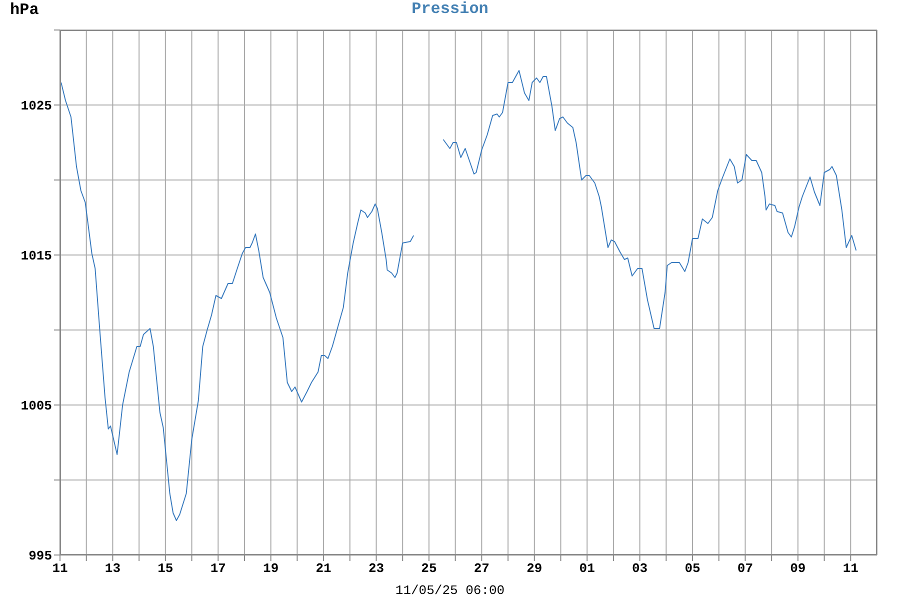 The image size is (900, 600). I want to click on x-tick-label: 07, so click(745, 568).